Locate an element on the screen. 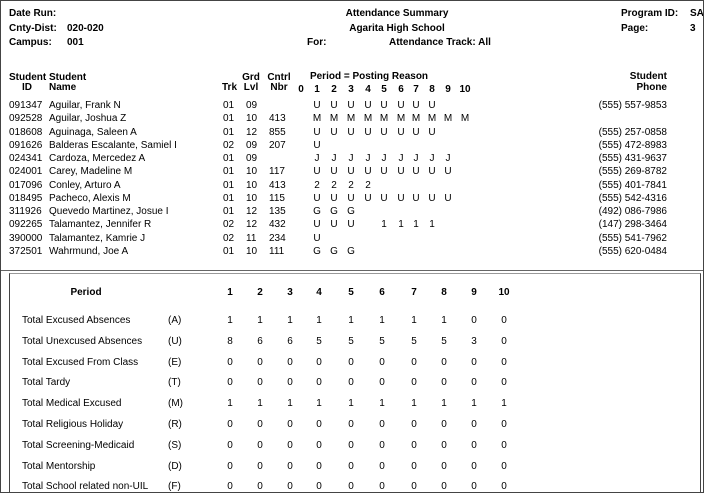 The width and height of the screenshot is (704, 493). label: Page: is located at coordinates (635, 28).